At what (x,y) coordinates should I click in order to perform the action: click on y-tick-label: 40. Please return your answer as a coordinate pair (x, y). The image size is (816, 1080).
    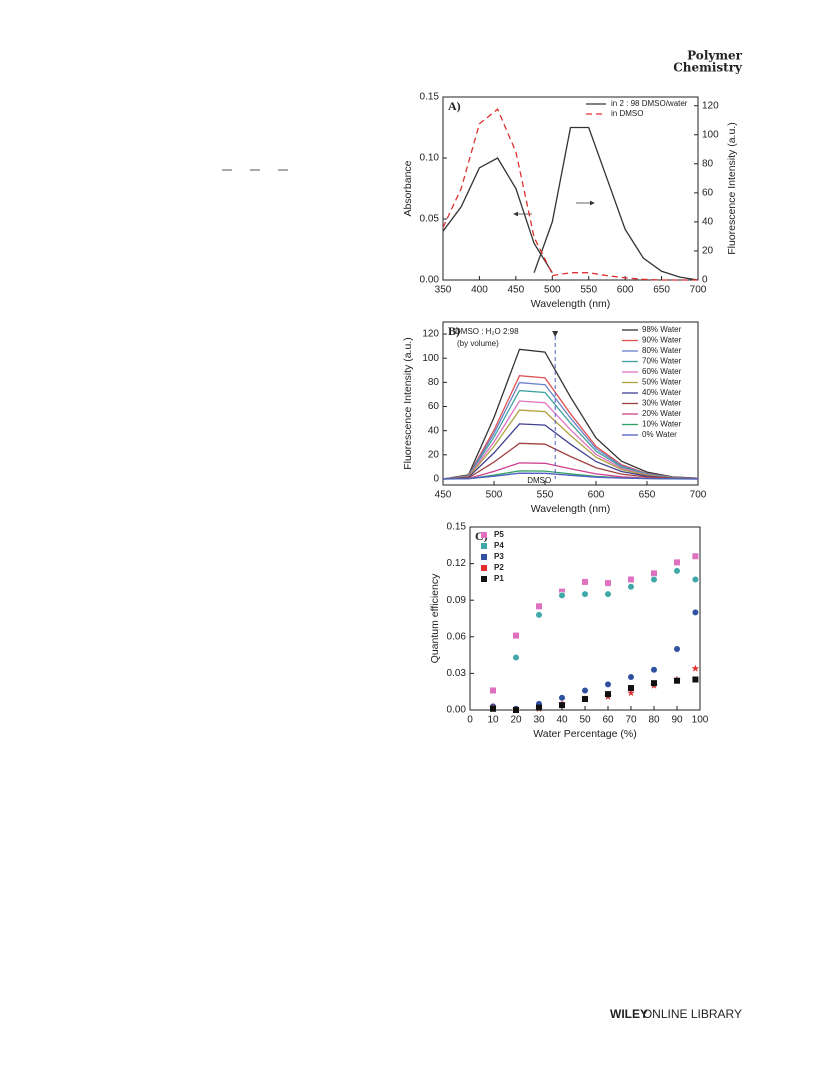
    Looking at the image, I should click on (434, 430).